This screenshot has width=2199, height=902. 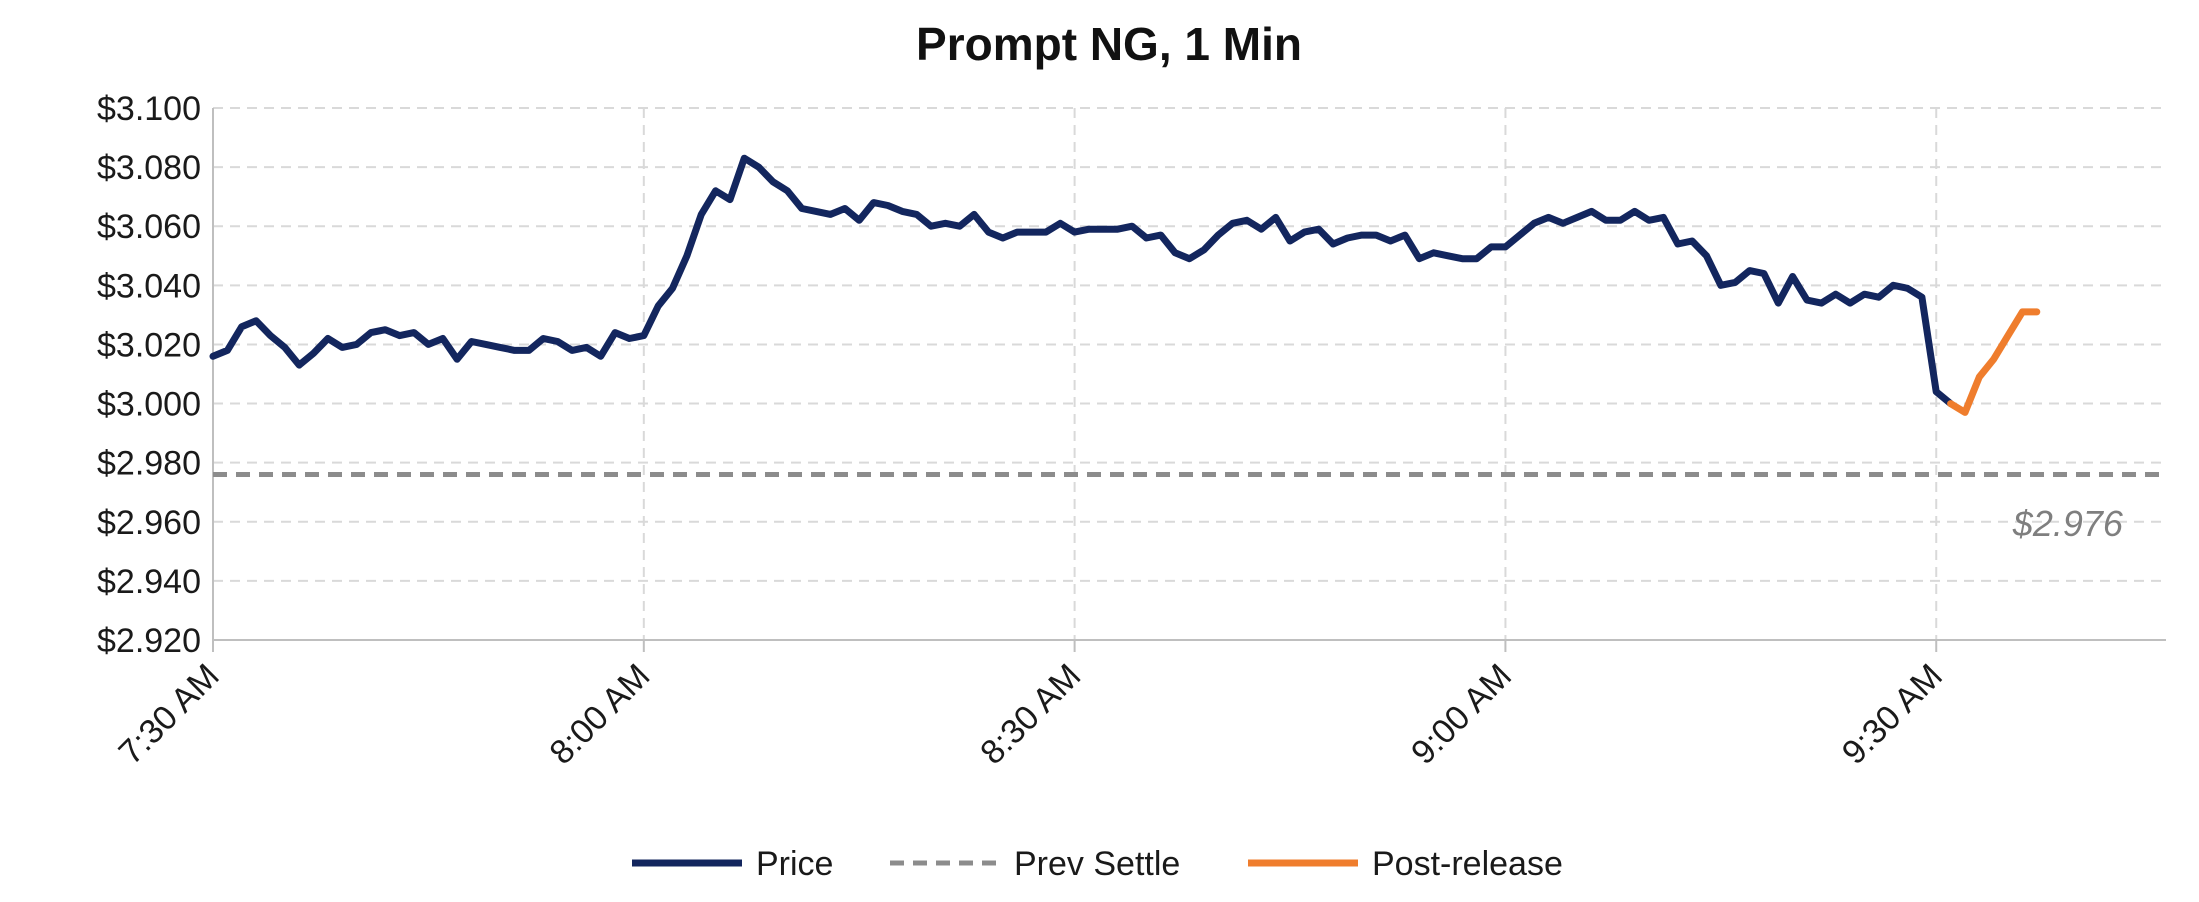 I want to click on y-tick-label: $3.040, so click(x=149, y=286).